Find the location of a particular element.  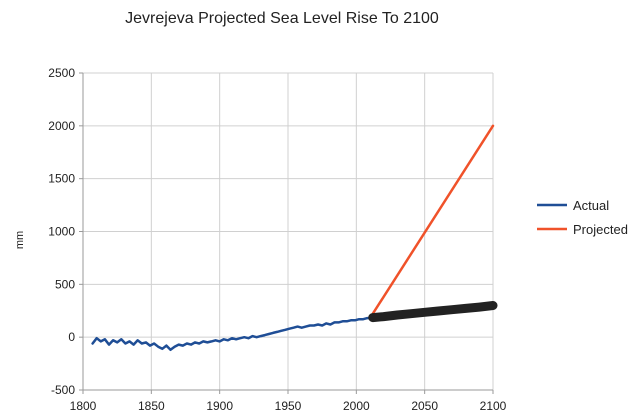

y-tick-label: 1000 is located at coordinates (61, 232).